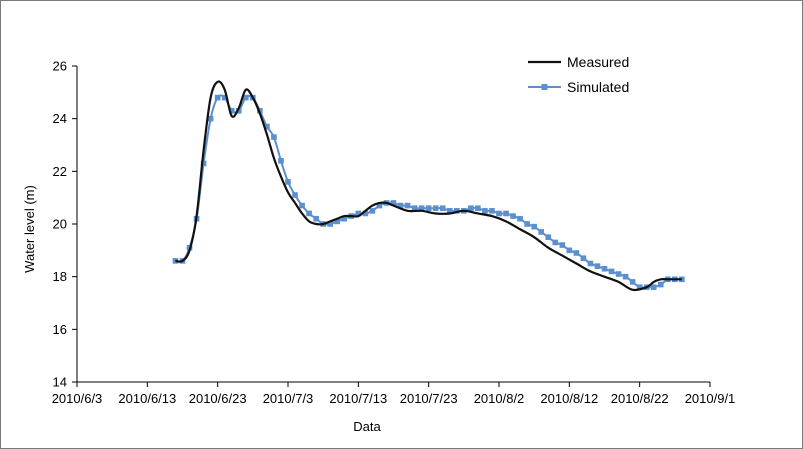 This screenshot has width=803, height=449. Describe the element at coordinates (60, 382) in the screenshot. I see `y-tick-label: 14` at that location.